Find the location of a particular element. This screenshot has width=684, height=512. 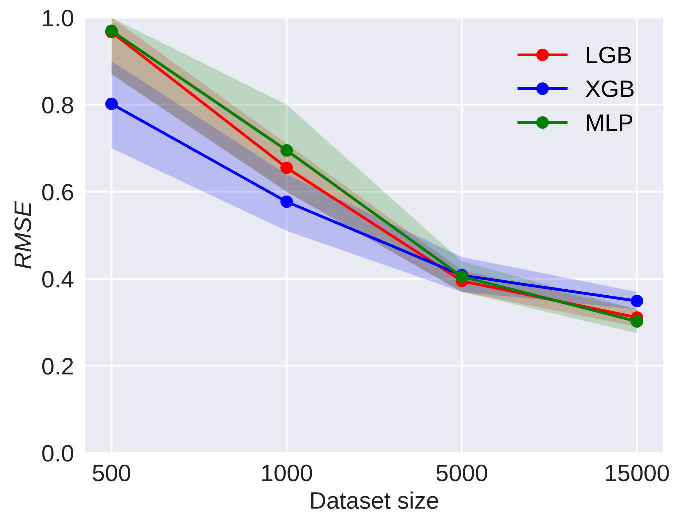

y-axis-title: RMSE is located at coordinates (23, 235).